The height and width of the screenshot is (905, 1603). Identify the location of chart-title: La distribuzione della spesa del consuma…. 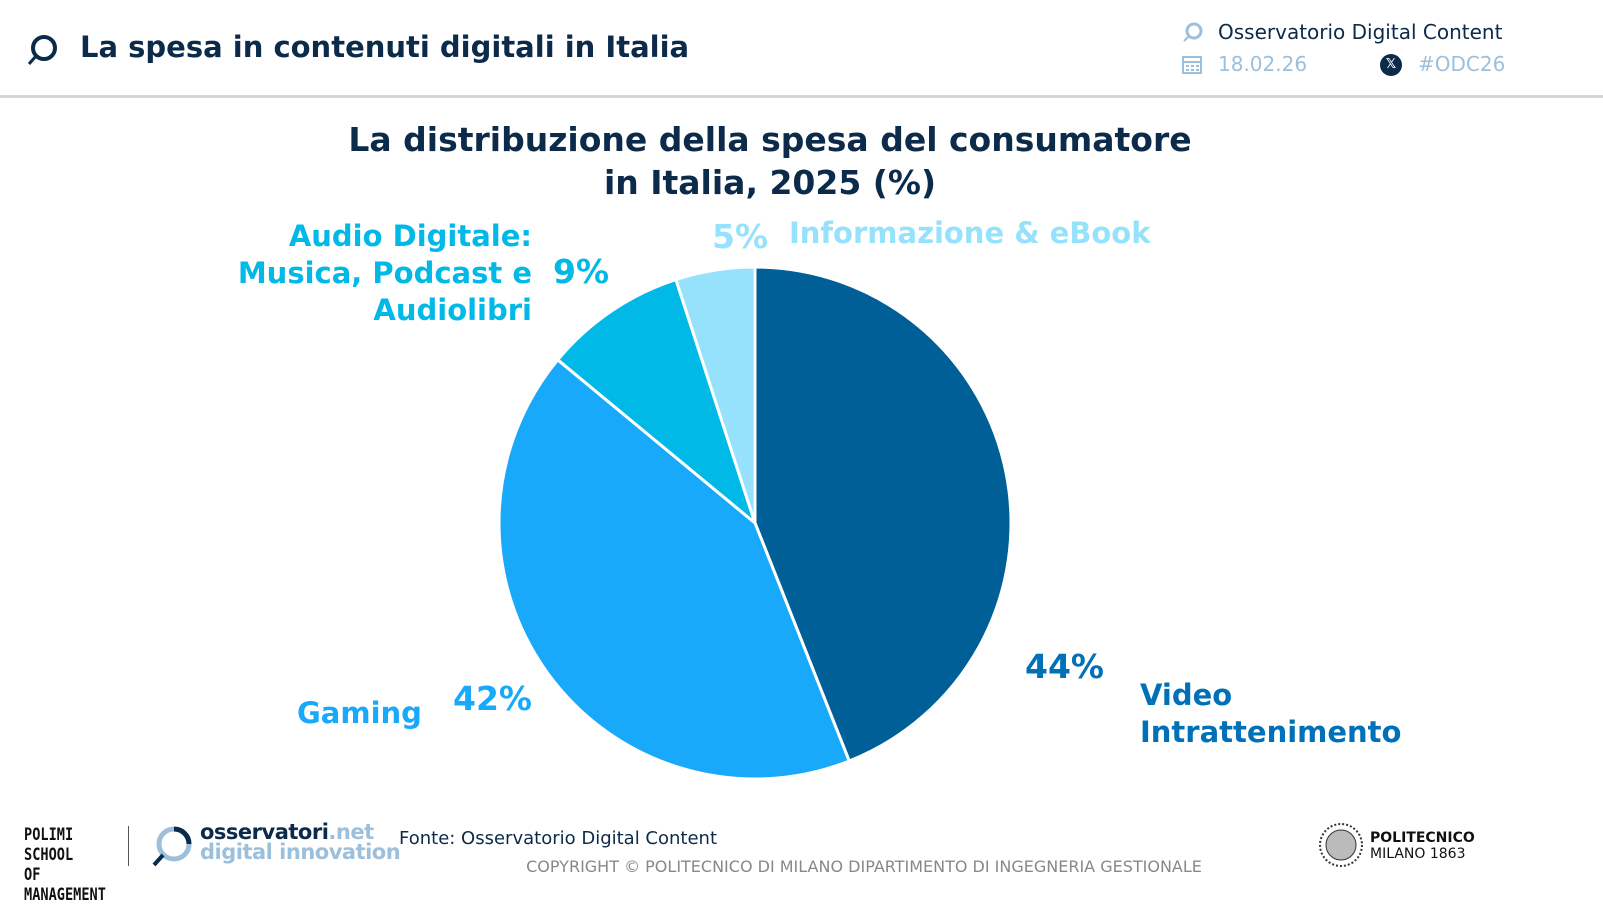
(770, 161).